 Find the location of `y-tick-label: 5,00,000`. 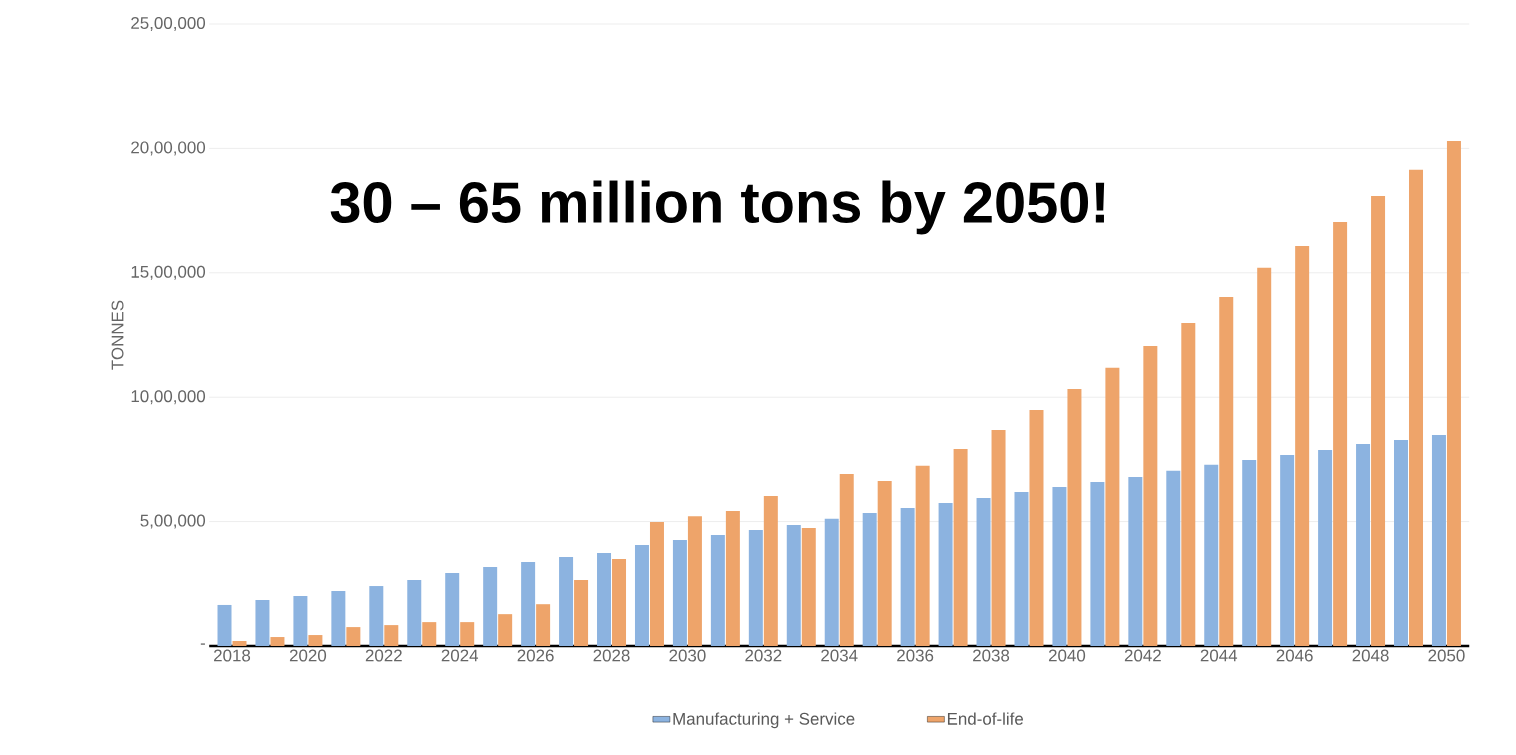

y-tick-label: 5,00,000 is located at coordinates (173, 521).